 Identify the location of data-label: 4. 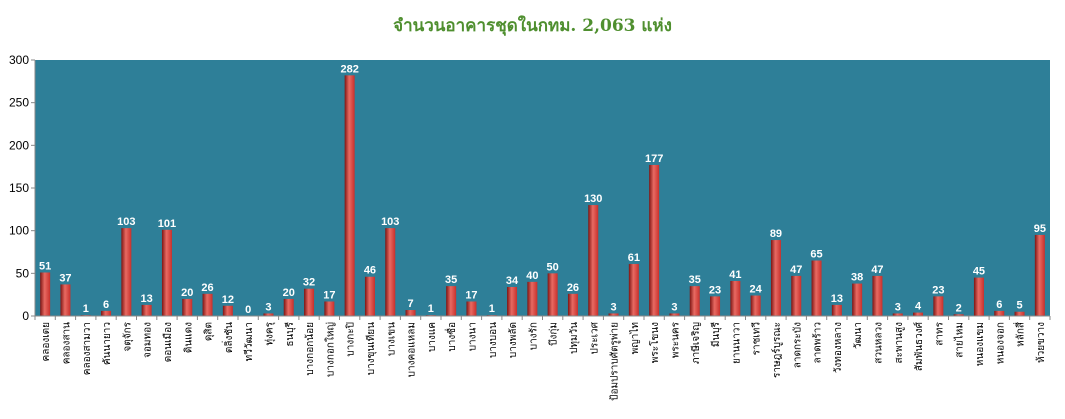
(918, 307).